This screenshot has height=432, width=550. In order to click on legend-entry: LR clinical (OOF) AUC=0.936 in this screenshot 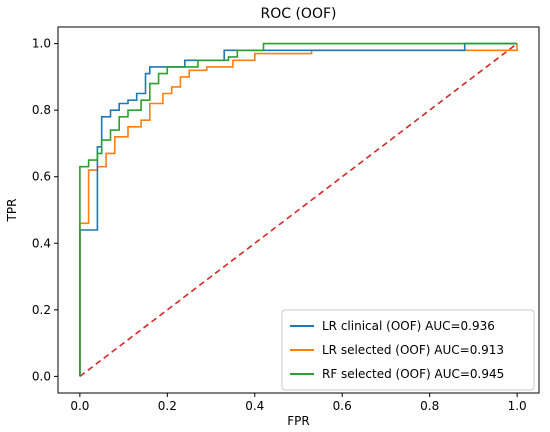, I will do `click(408, 326)`.